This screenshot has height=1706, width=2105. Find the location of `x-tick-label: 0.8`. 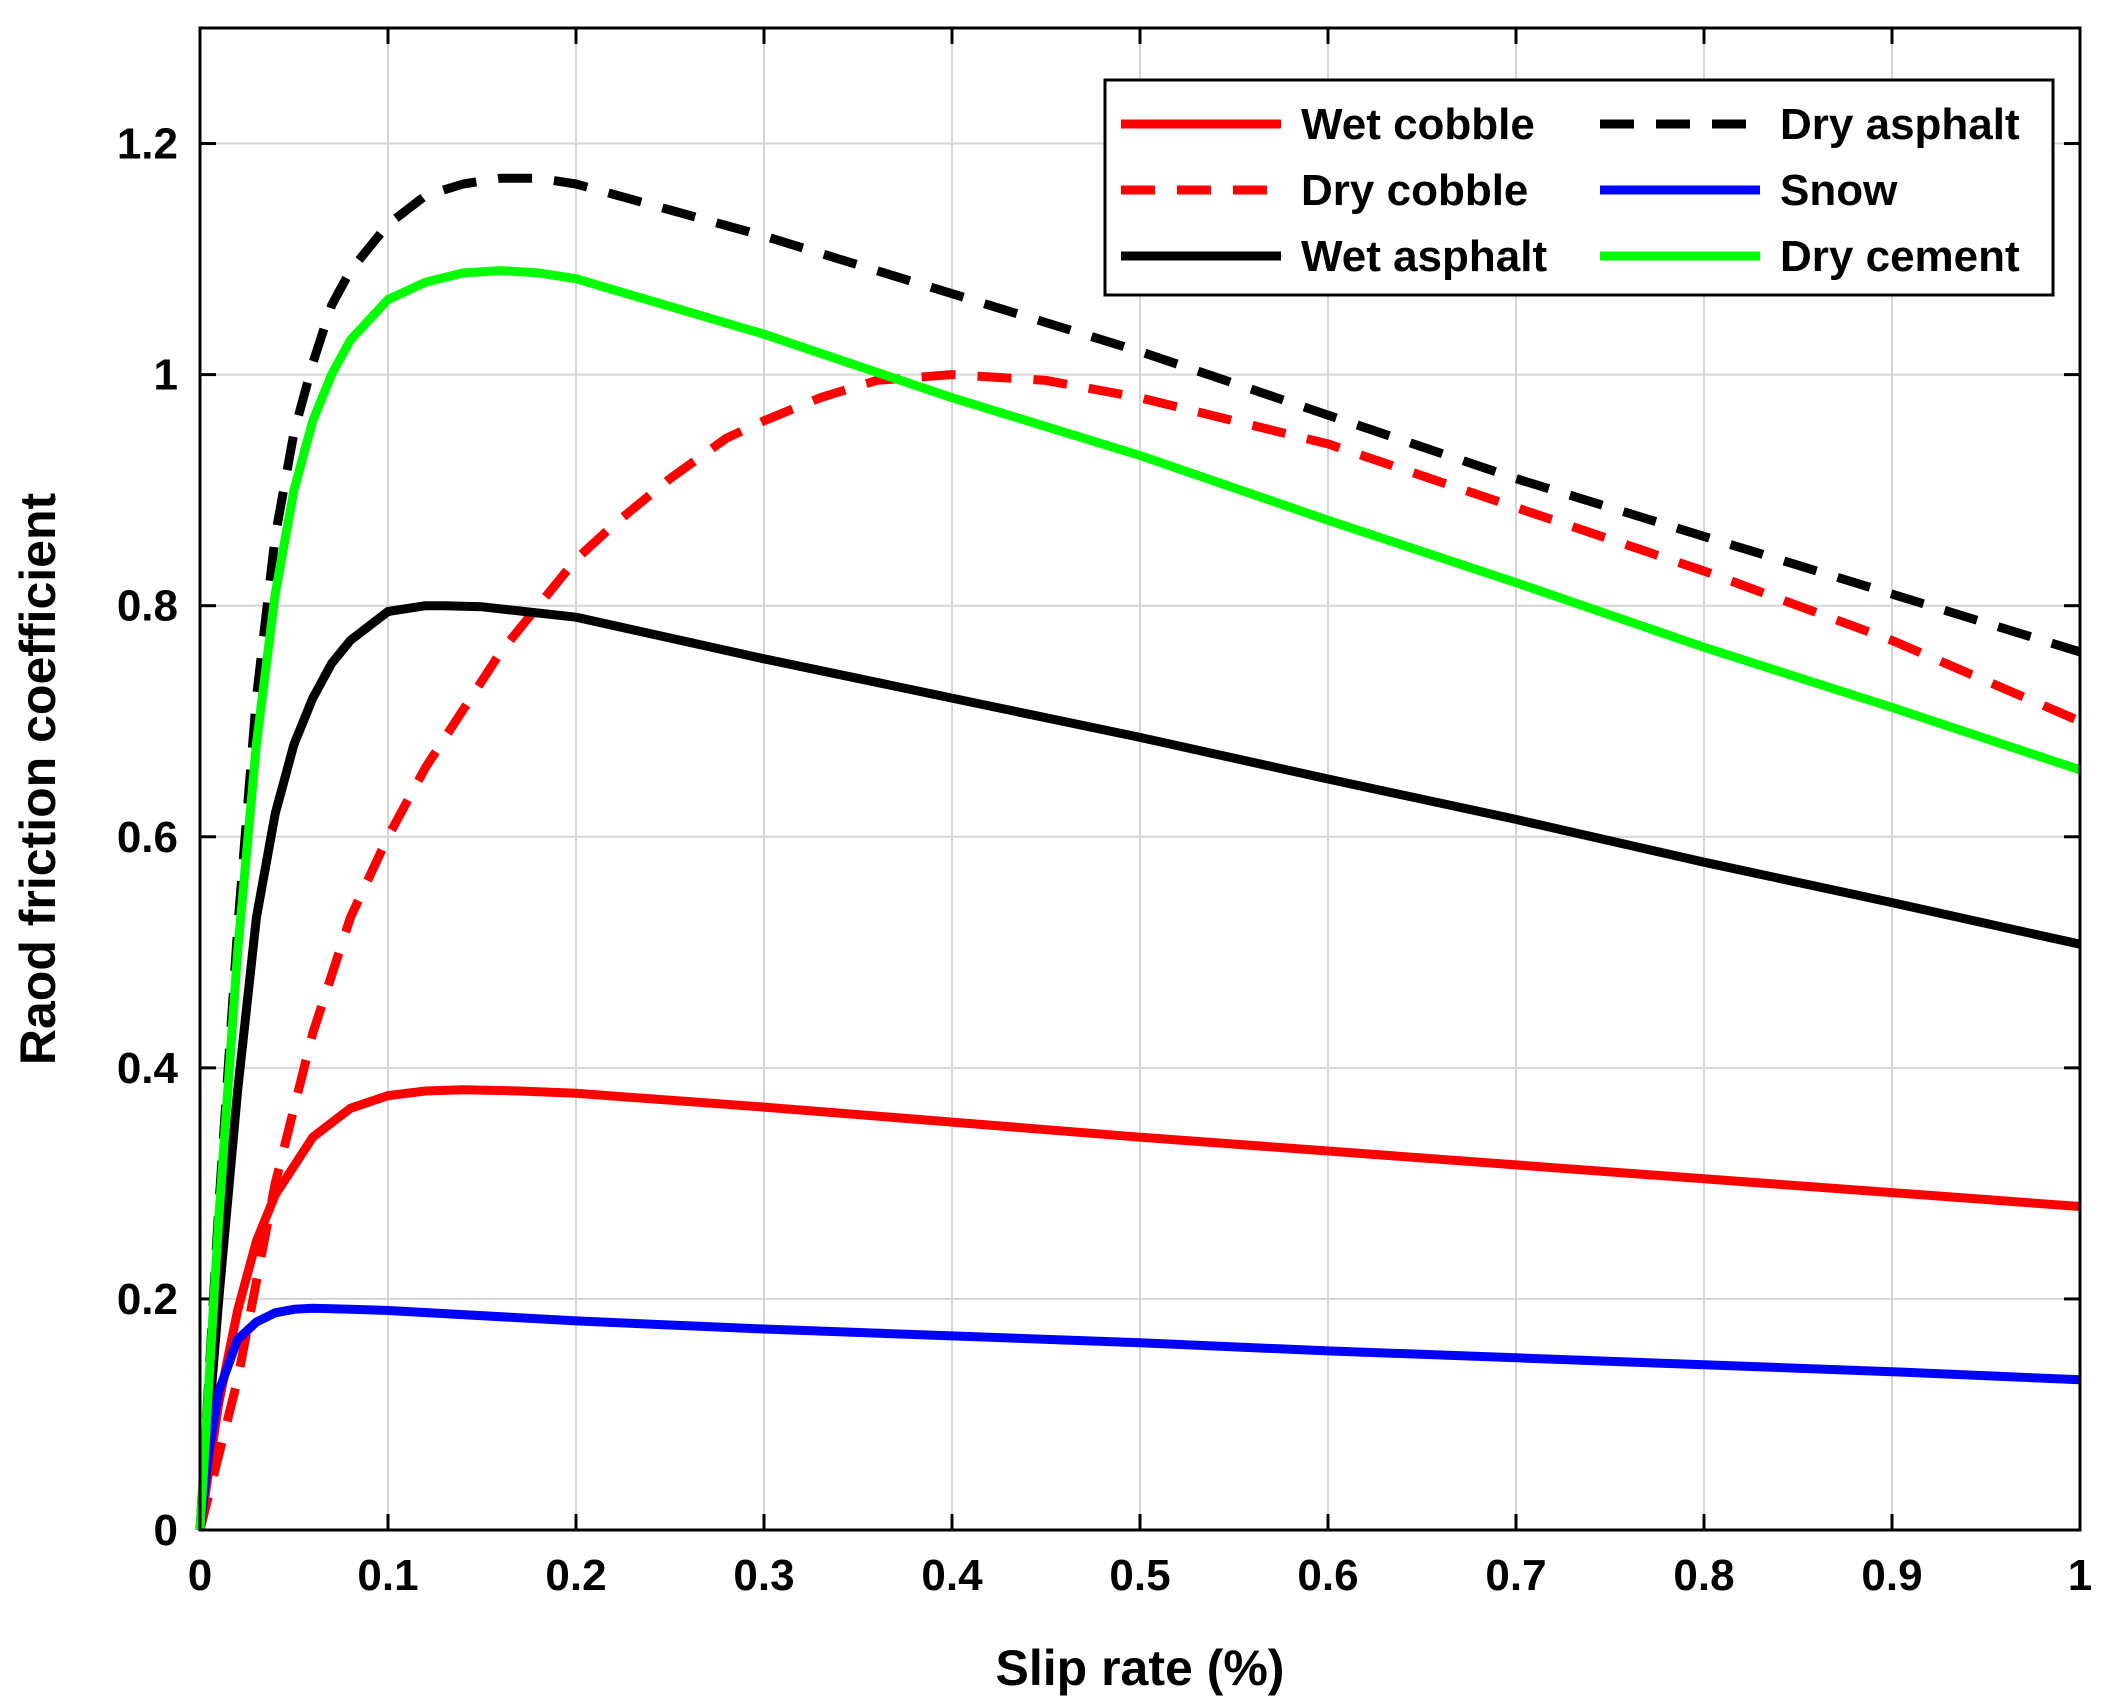

x-tick-label: 0.8 is located at coordinates (1703, 1575).